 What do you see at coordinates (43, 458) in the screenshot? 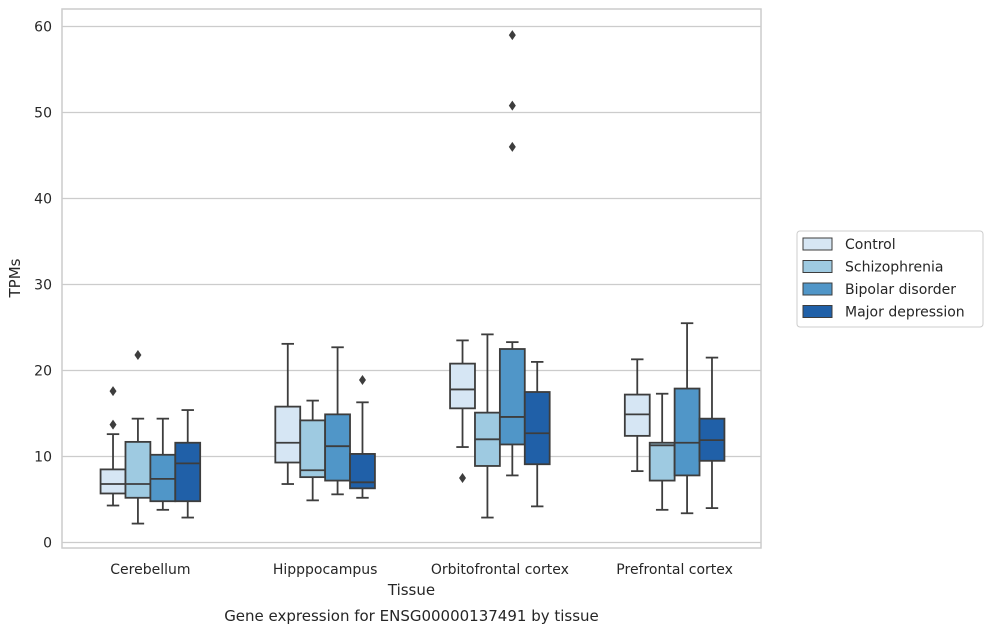
I see `y-tick-label-10: 10` at bounding box center [43, 458].